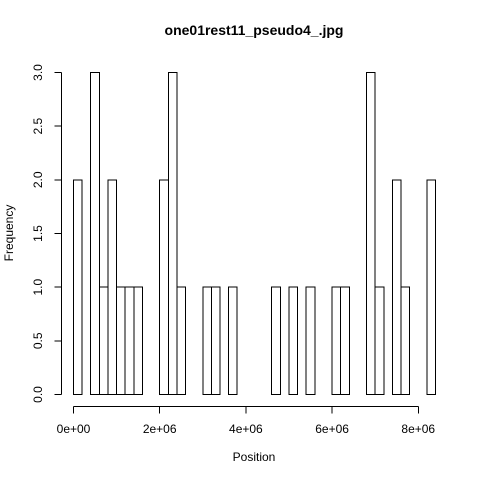 This screenshot has width=480, height=480. Describe the element at coordinates (418, 429) in the screenshot. I see `x-tick-label: 8e+06` at that location.